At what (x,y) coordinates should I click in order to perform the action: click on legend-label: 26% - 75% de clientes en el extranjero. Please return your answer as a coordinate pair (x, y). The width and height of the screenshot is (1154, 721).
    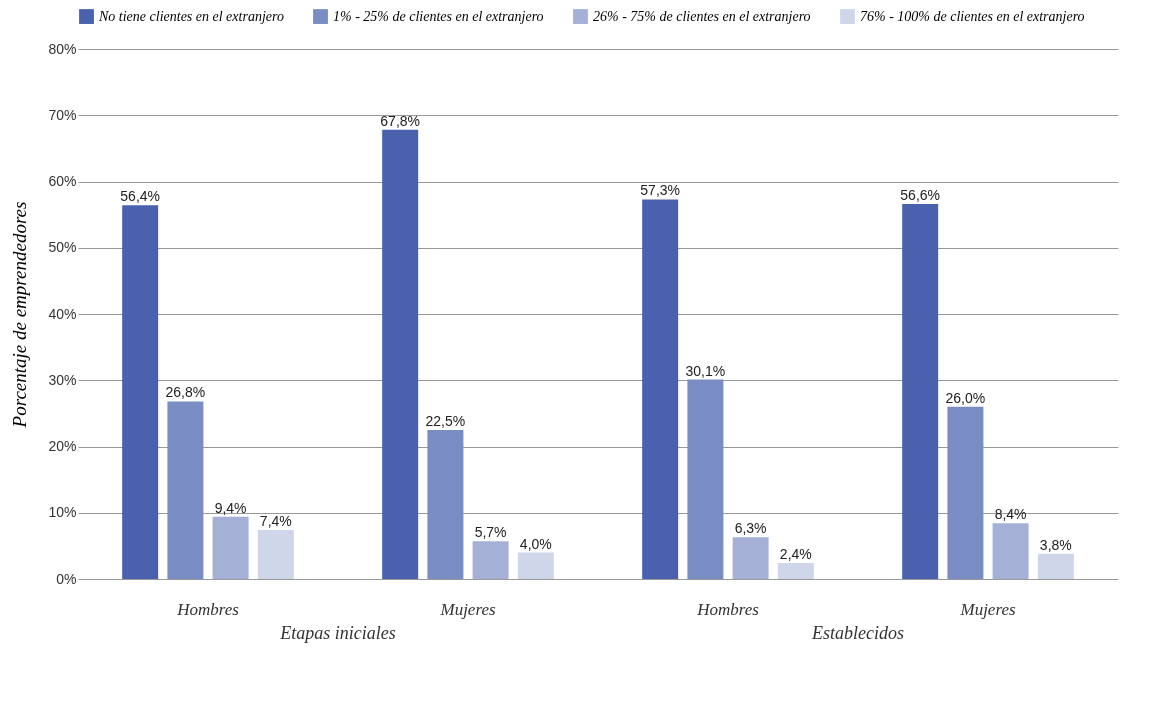
    Looking at the image, I should click on (702, 16).